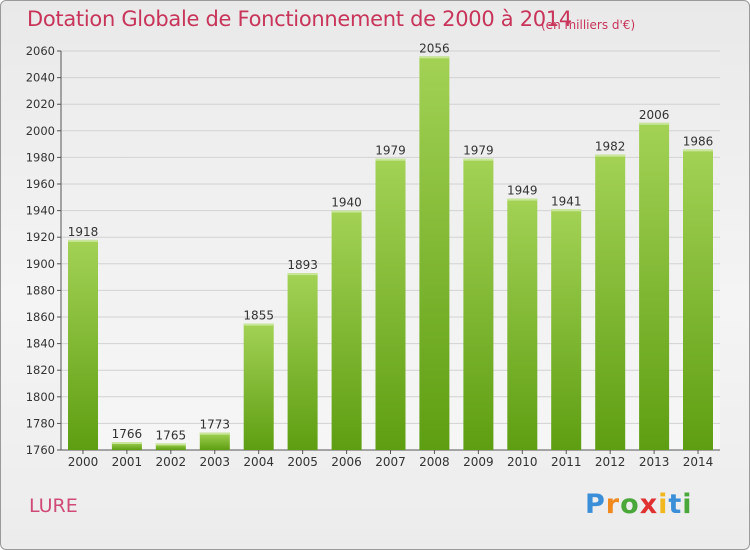 This screenshot has width=750, height=550. Describe the element at coordinates (434, 462) in the screenshot. I see `x-tick-label: 2008` at that location.